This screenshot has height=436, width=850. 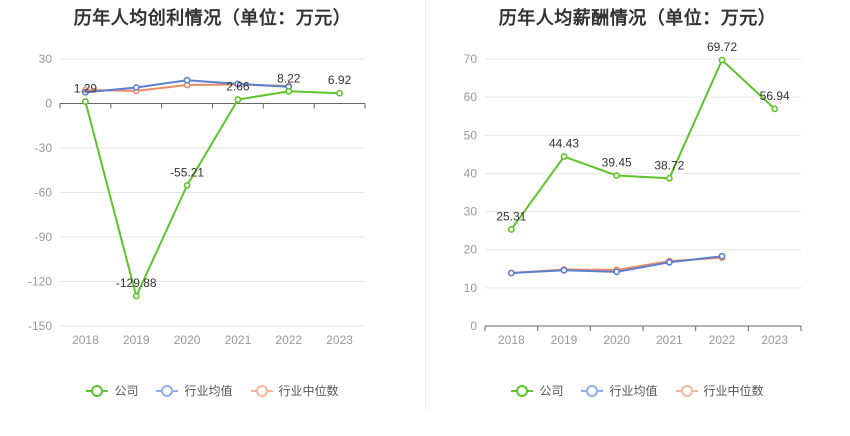 I want to click on data-label: 25.31, so click(x=511, y=216).